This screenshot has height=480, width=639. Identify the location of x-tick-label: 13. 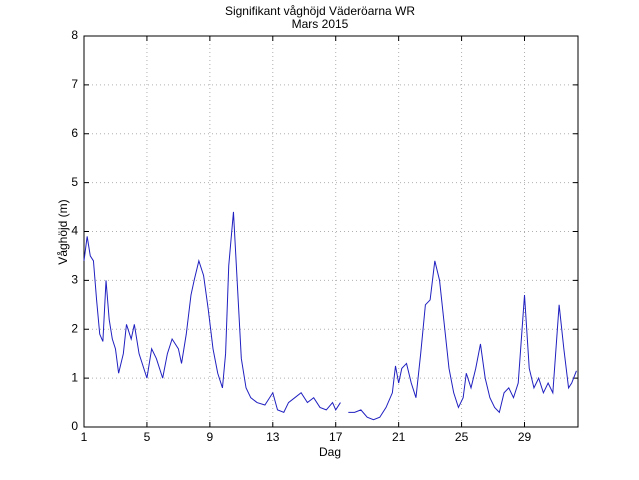
(273, 437).